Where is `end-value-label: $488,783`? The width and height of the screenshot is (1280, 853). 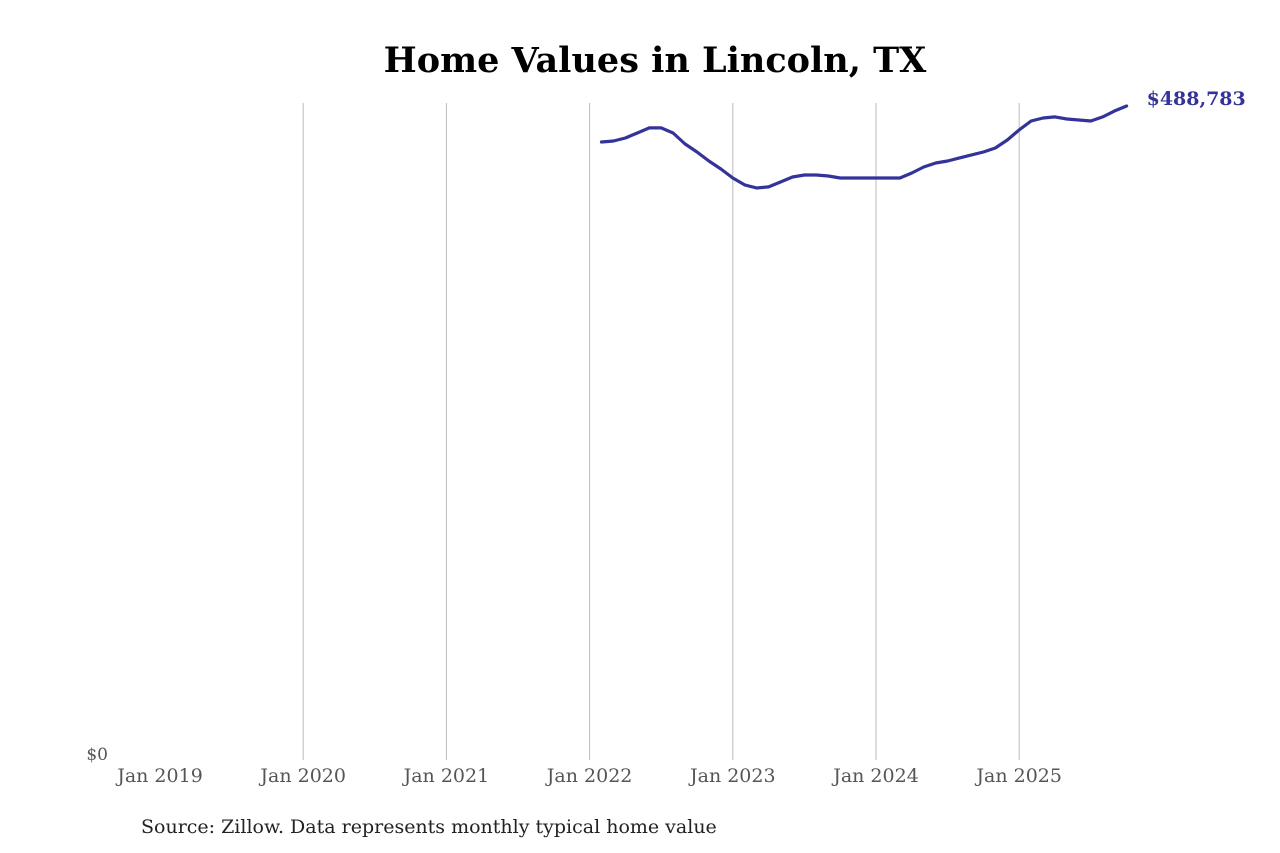 end-value-label: $488,783 is located at coordinates (1196, 99).